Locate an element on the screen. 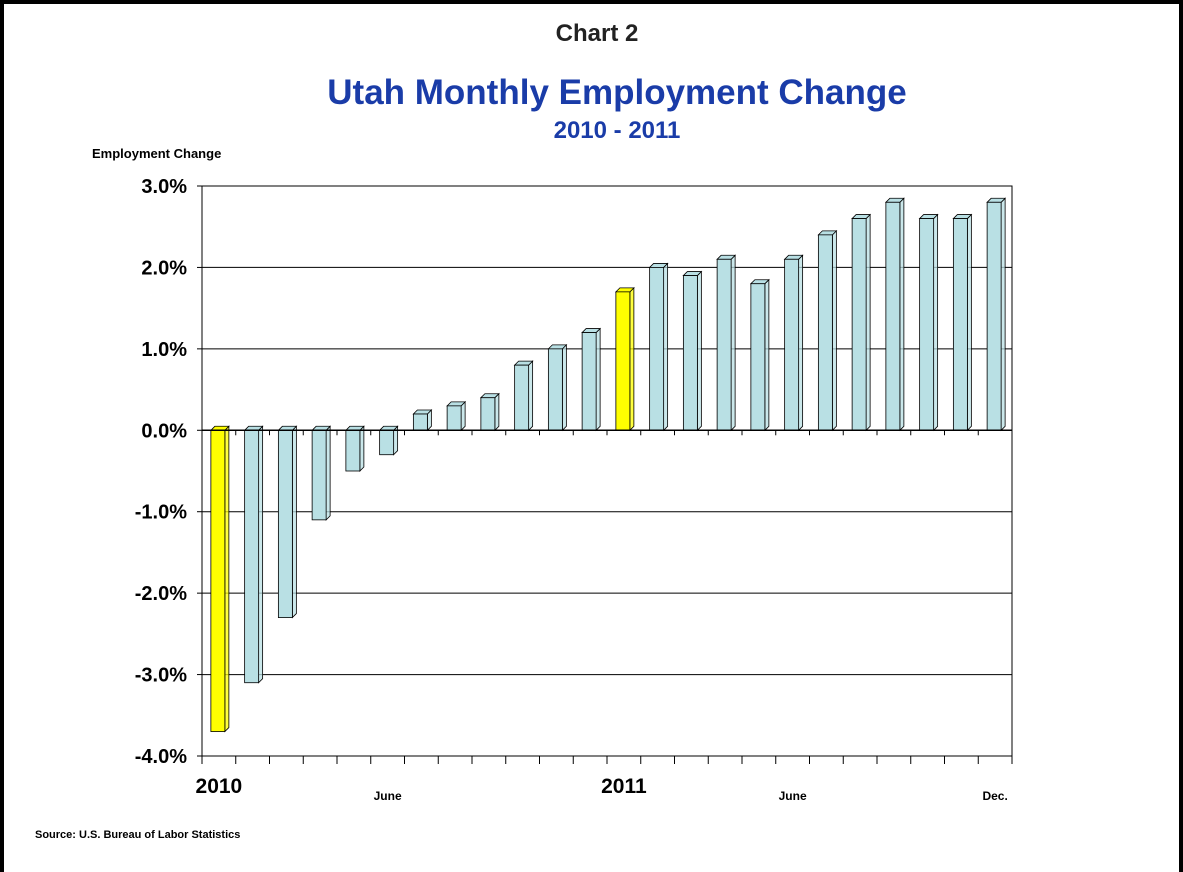 The image size is (1183, 872). bar-nov-2011 is located at coordinates (962, 322).